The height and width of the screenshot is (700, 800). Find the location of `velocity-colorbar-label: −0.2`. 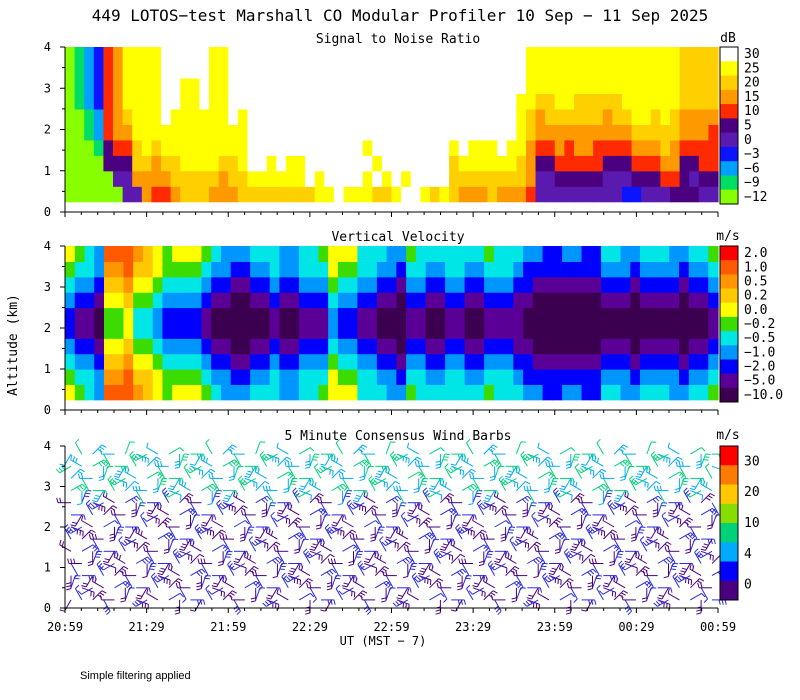

velocity-colorbar-label: −0.2 is located at coordinates (759, 324).